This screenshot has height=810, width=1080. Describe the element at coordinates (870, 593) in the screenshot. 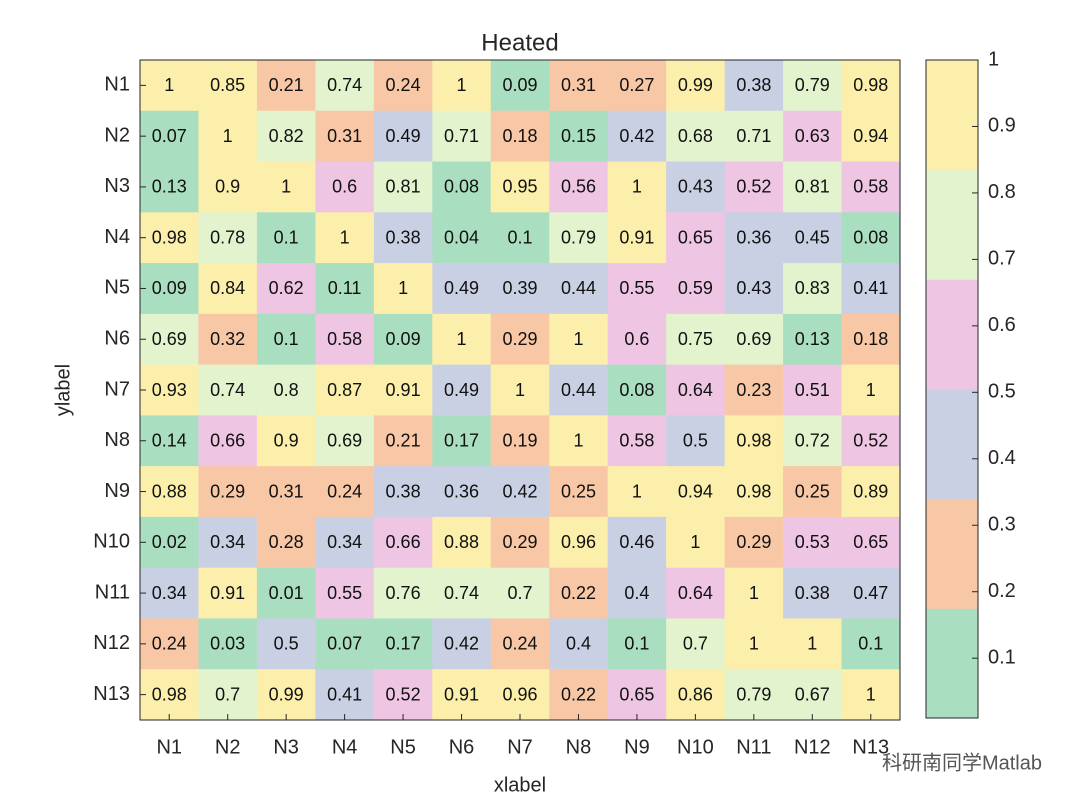

I see `cell-label: 0.47` at that location.